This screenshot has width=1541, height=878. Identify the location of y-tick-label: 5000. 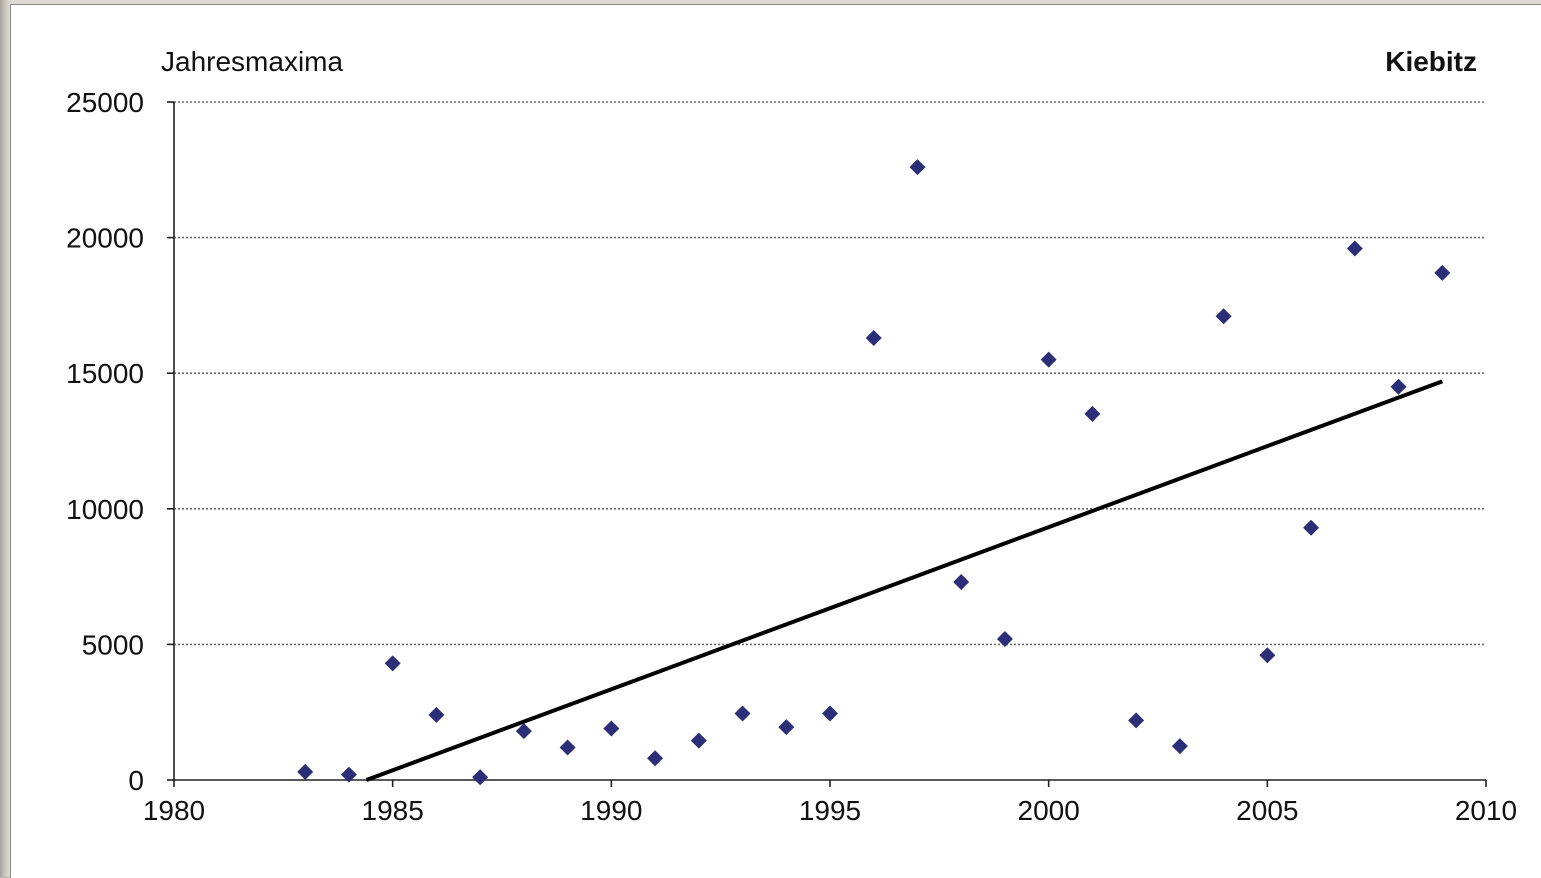
(113, 644).